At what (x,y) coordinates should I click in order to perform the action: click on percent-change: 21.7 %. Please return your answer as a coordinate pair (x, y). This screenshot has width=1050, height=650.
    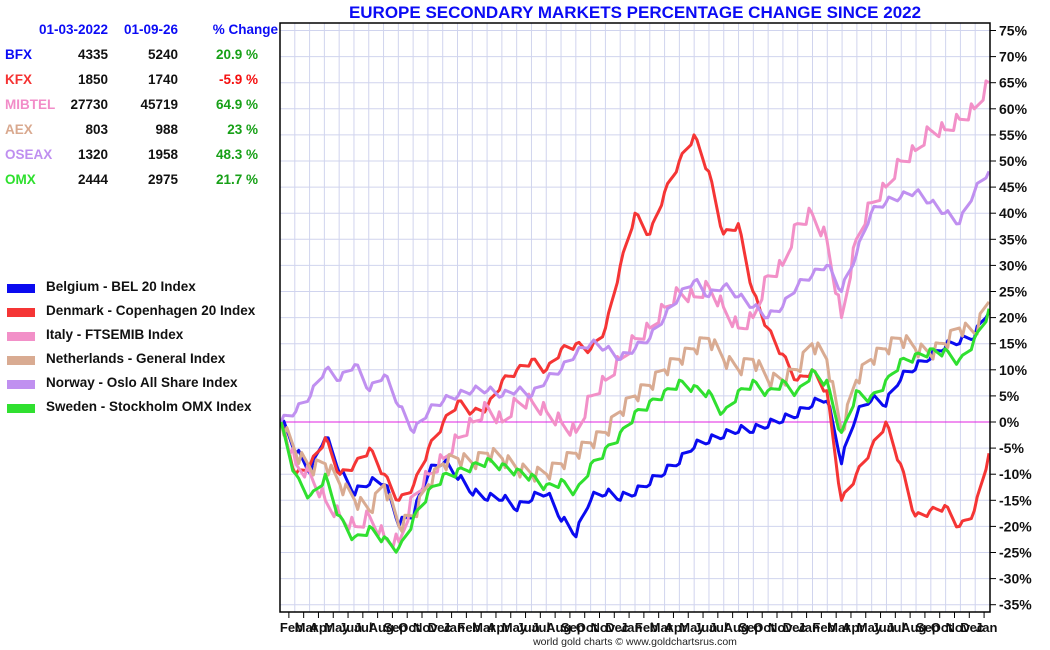
    Looking at the image, I should click on (236, 179).